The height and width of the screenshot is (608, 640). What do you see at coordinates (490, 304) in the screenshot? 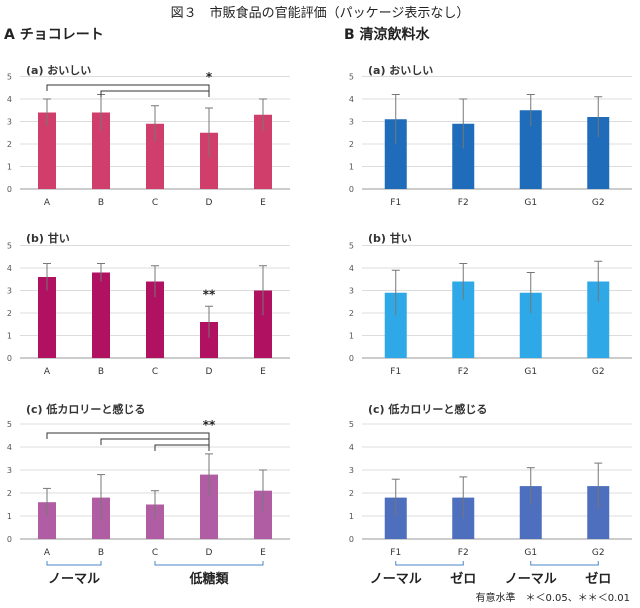
I see `chart-5: (b) 甘い 0 1 2 3 4 5 F1 F2 G1 G2` at bounding box center [490, 304].